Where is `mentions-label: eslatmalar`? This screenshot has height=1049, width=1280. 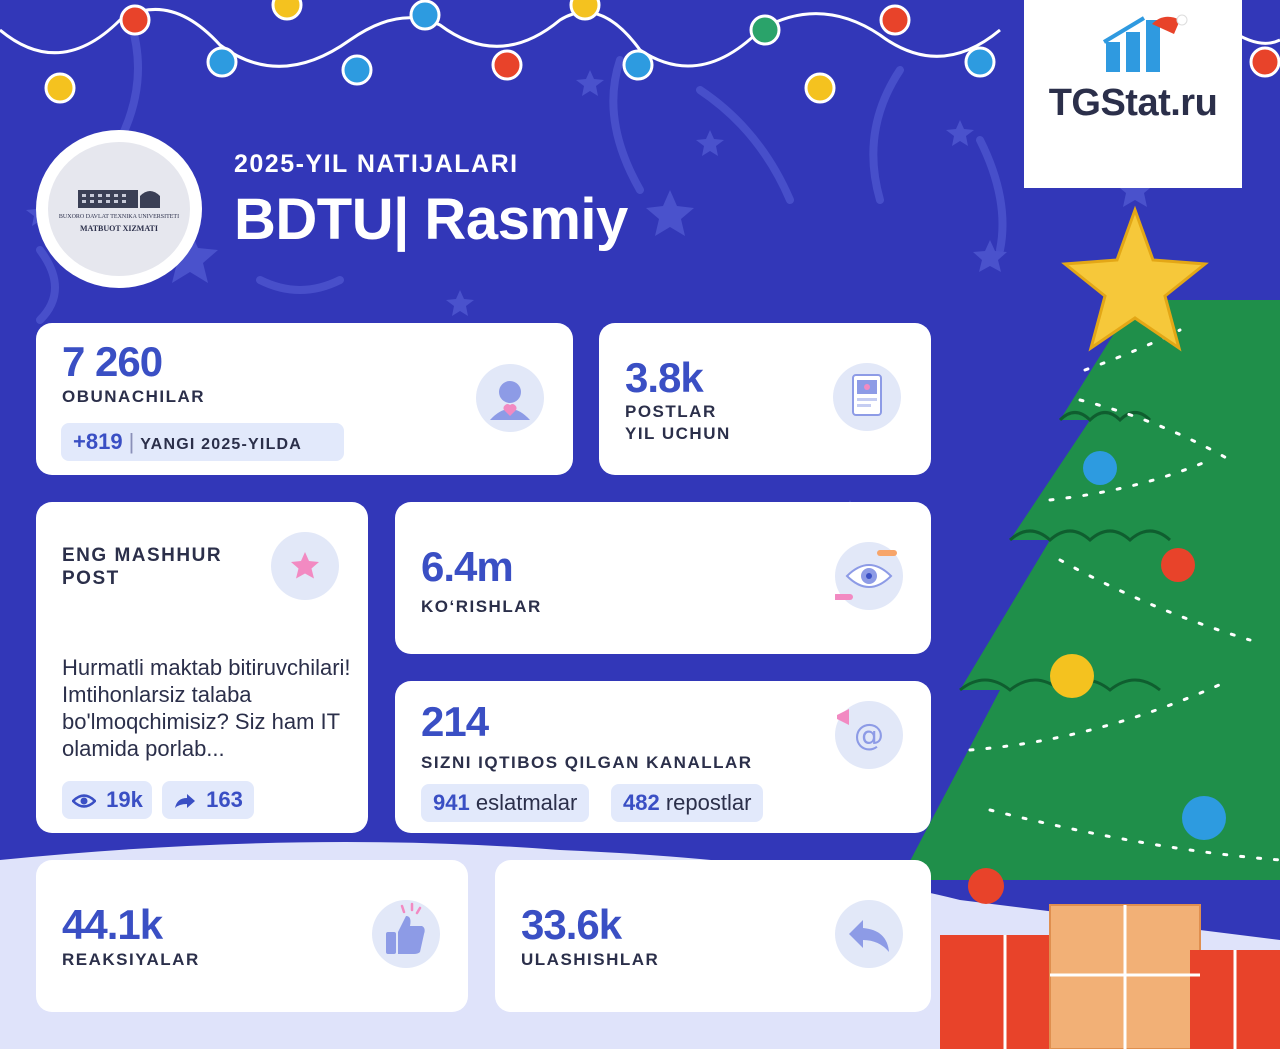
mentions-label: eslatmalar is located at coordinates (526, 802).